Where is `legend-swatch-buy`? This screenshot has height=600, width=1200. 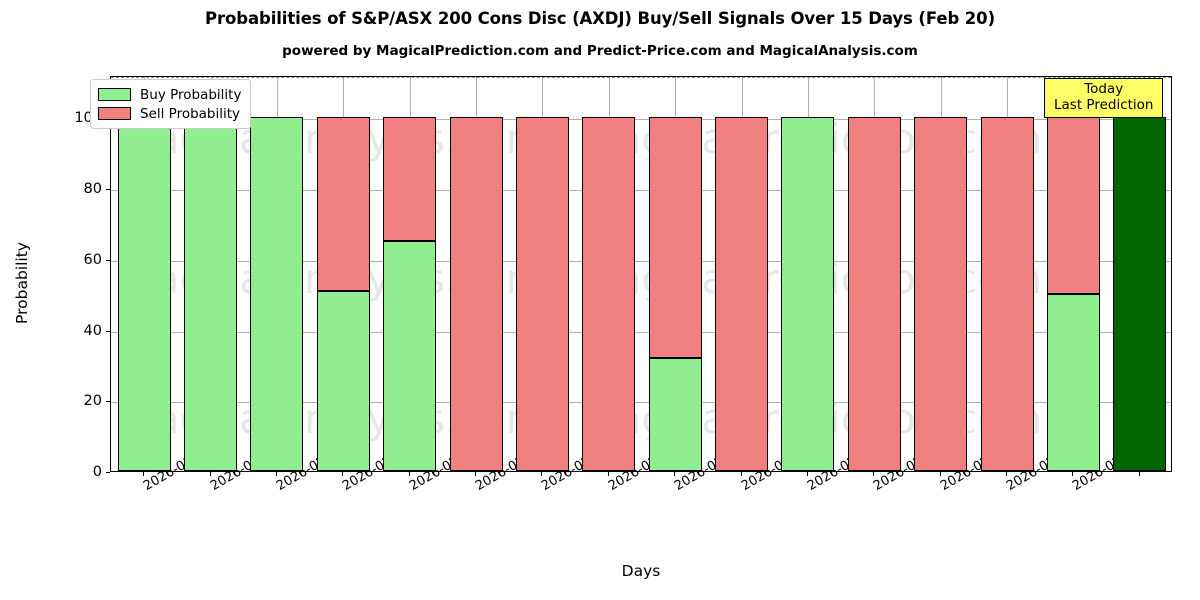 legend-swatch-buy is located at coordinates (114, 94).